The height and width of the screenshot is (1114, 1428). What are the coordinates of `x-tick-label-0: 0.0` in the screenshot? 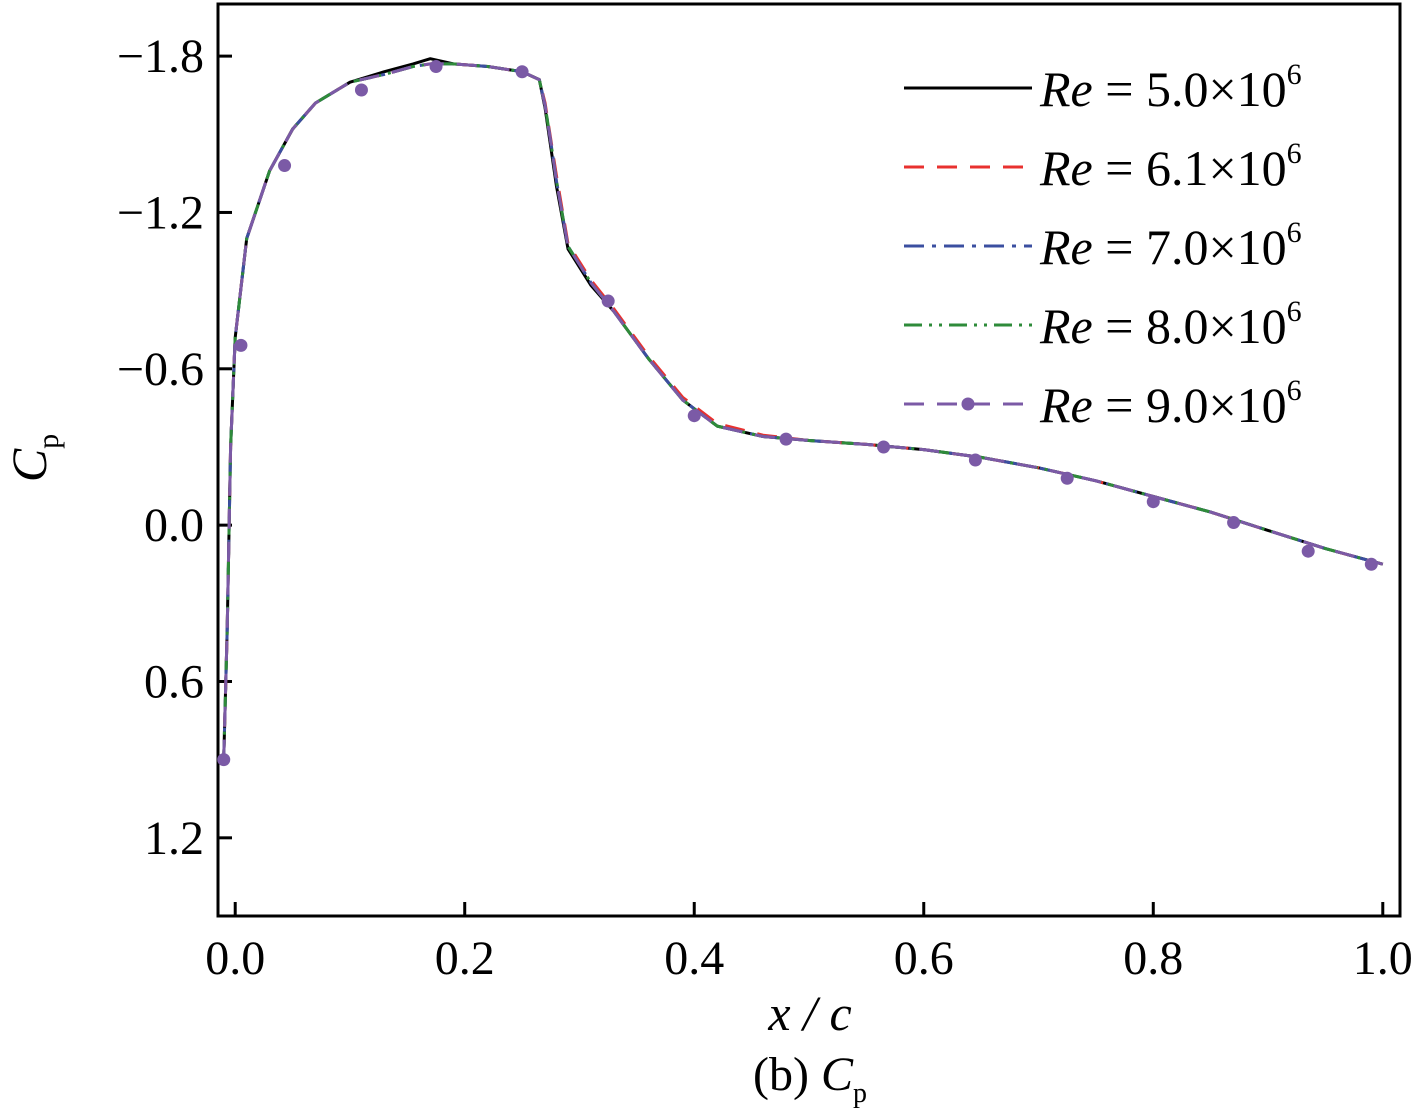 It's located at (235, 958).